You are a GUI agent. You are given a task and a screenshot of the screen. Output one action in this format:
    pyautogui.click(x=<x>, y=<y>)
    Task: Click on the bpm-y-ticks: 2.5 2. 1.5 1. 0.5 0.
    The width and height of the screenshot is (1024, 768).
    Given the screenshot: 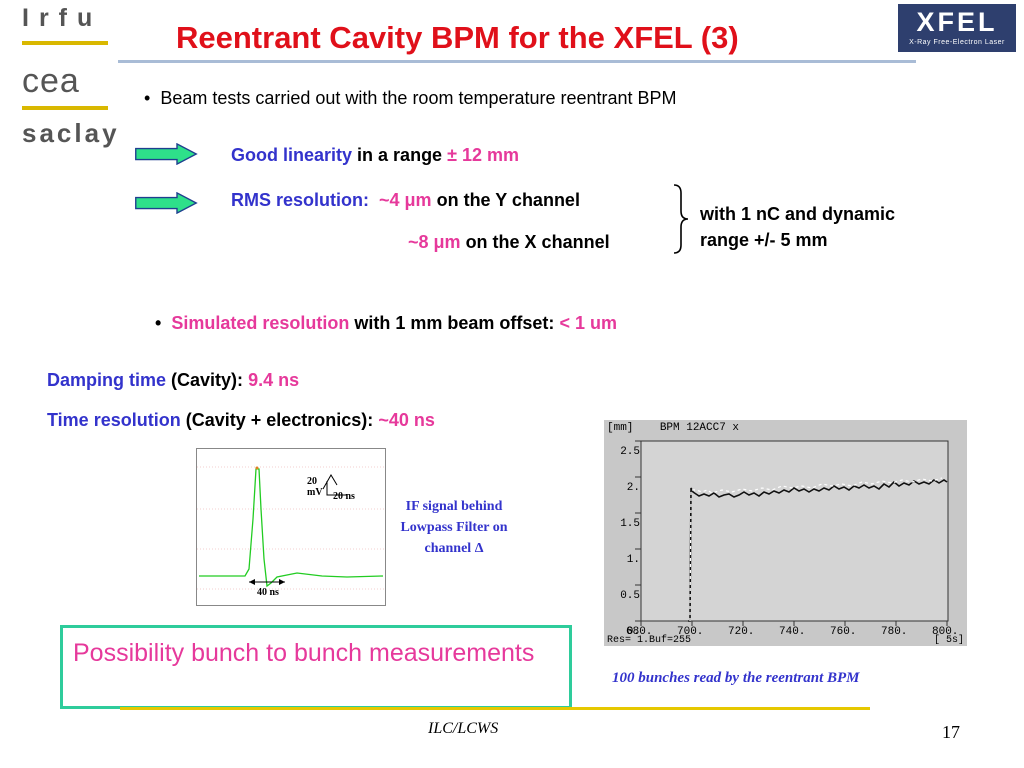 What is the action you would take?
    pyautogui.click(x=626, y=542)
    